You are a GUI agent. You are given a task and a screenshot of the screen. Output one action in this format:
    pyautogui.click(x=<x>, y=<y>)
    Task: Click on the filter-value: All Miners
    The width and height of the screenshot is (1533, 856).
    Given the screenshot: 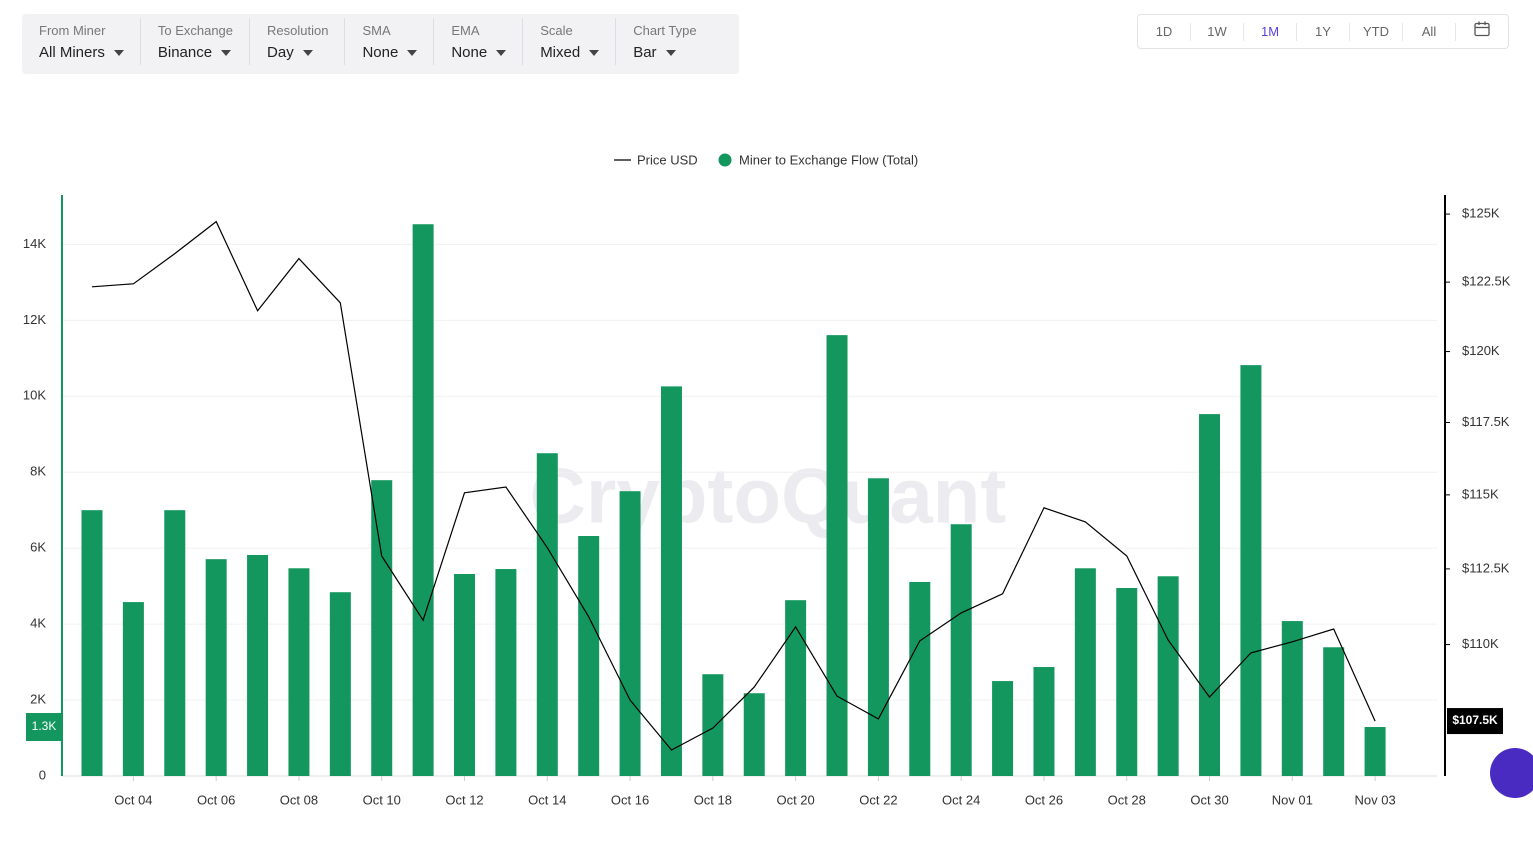 What is the action you would take?
    pyautogui.click(x=81, y=52)
    